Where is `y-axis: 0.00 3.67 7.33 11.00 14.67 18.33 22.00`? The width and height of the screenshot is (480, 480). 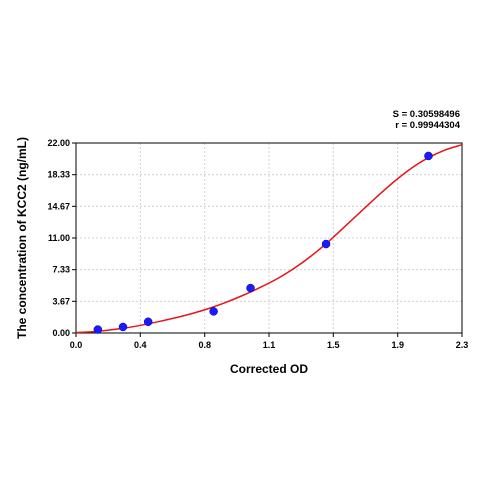
y-axis: 0.00 3.67 7.33 11.00 14.67 18.33 22.00 is located at coordinates (61, 238).